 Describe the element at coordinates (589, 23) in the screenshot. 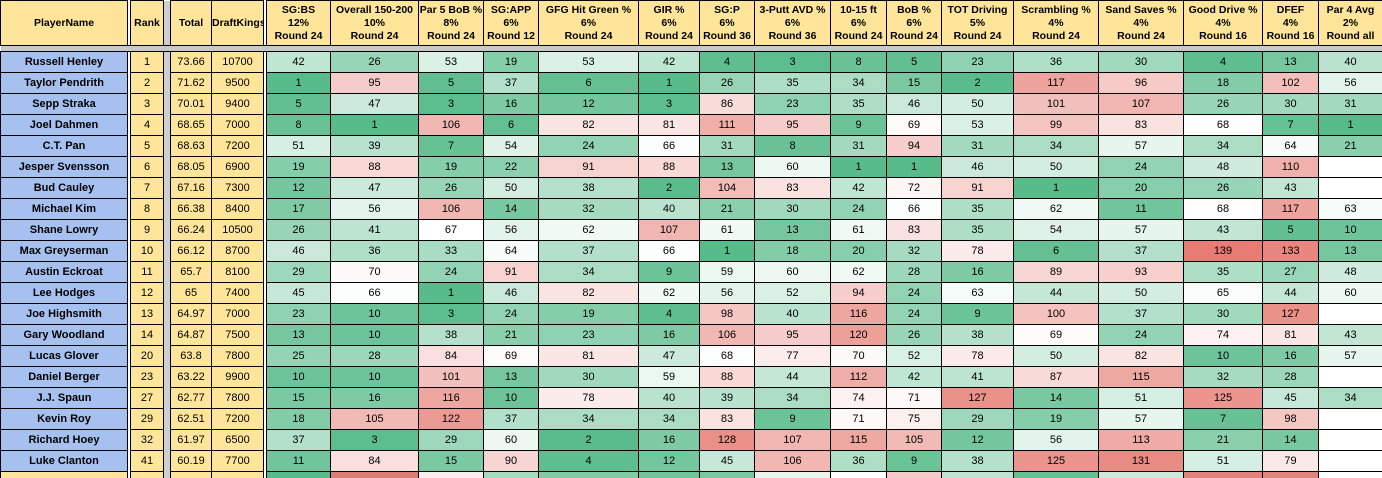

I see `header-gfg: GFG Hit Green %6%Round 24` at that location.